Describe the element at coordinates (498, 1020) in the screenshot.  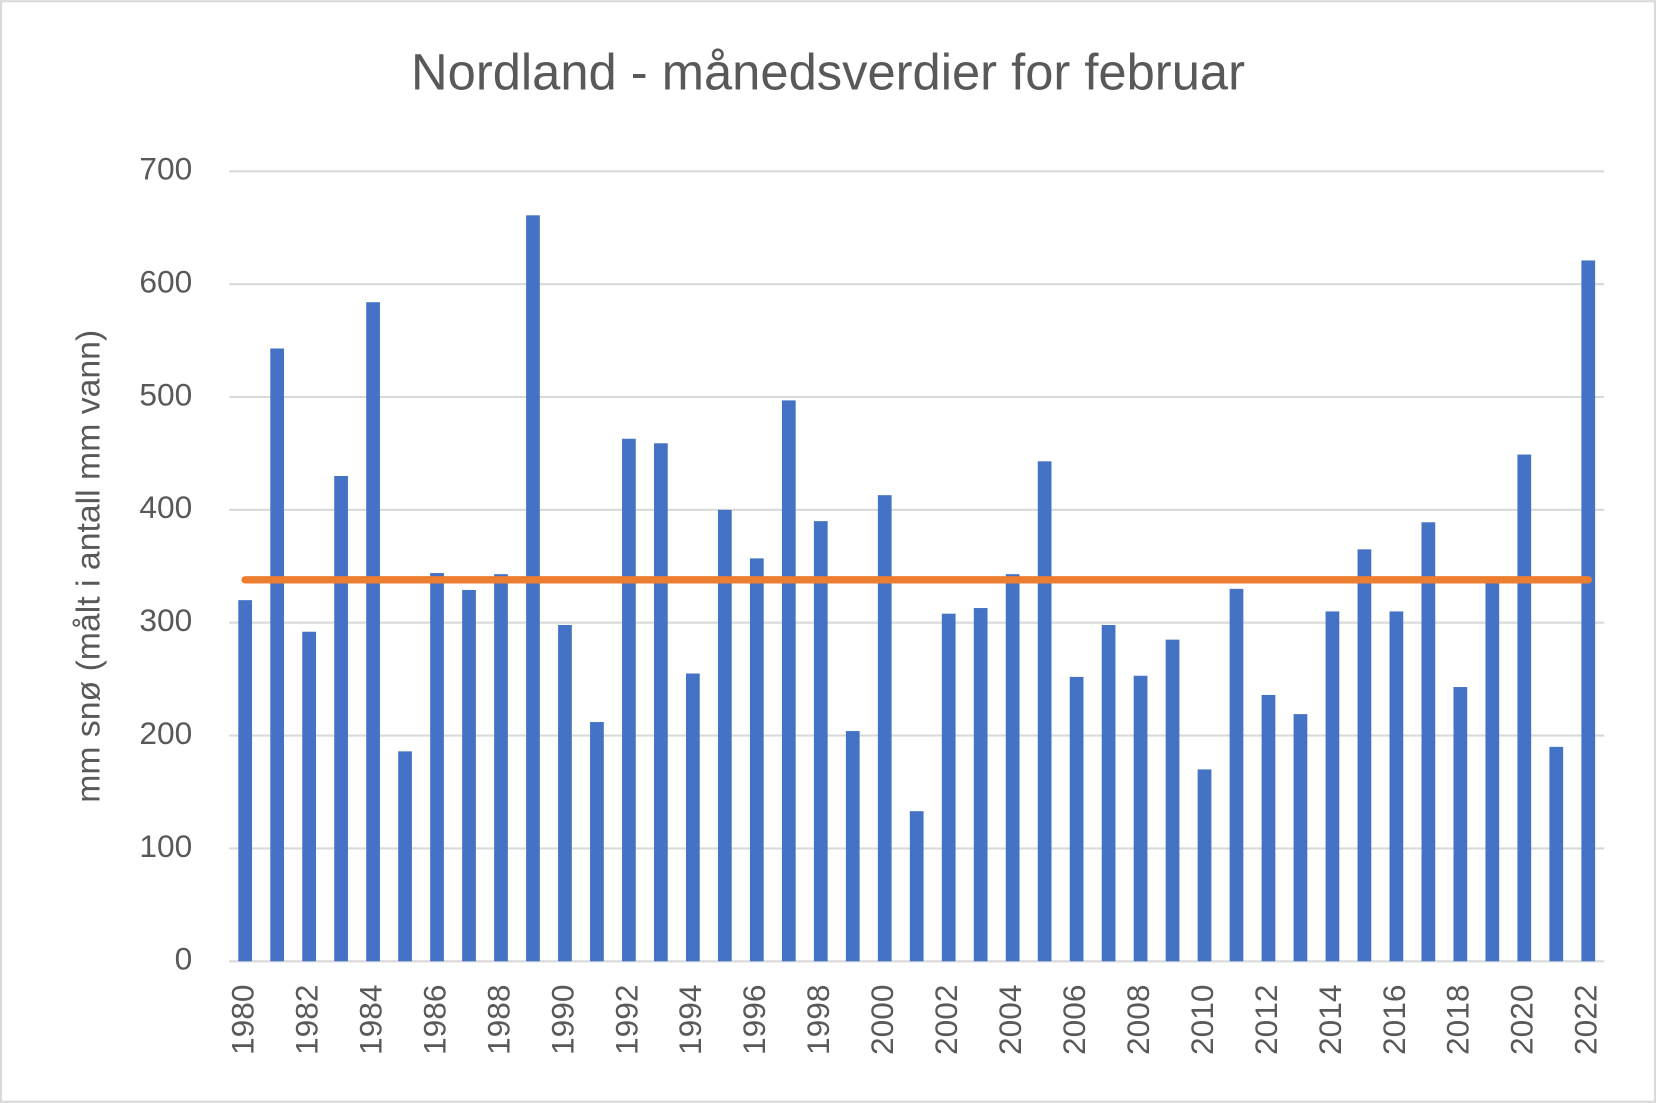
I see `x-tick-label: 1988` at that location.